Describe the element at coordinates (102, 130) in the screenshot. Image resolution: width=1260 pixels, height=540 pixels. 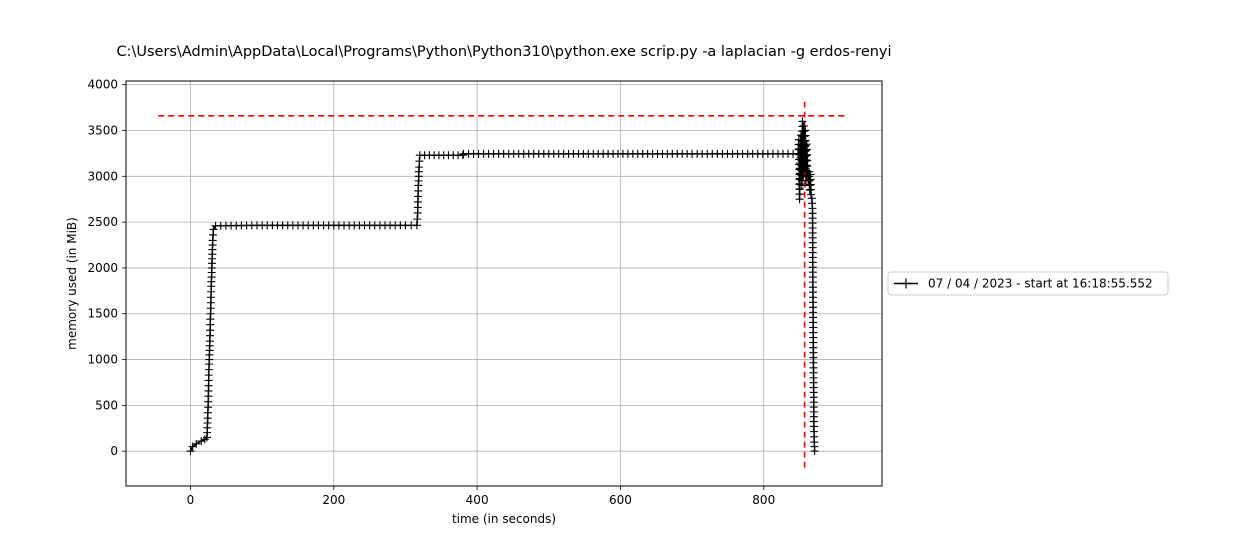
I see `y-tick-label: 3500` at that location.